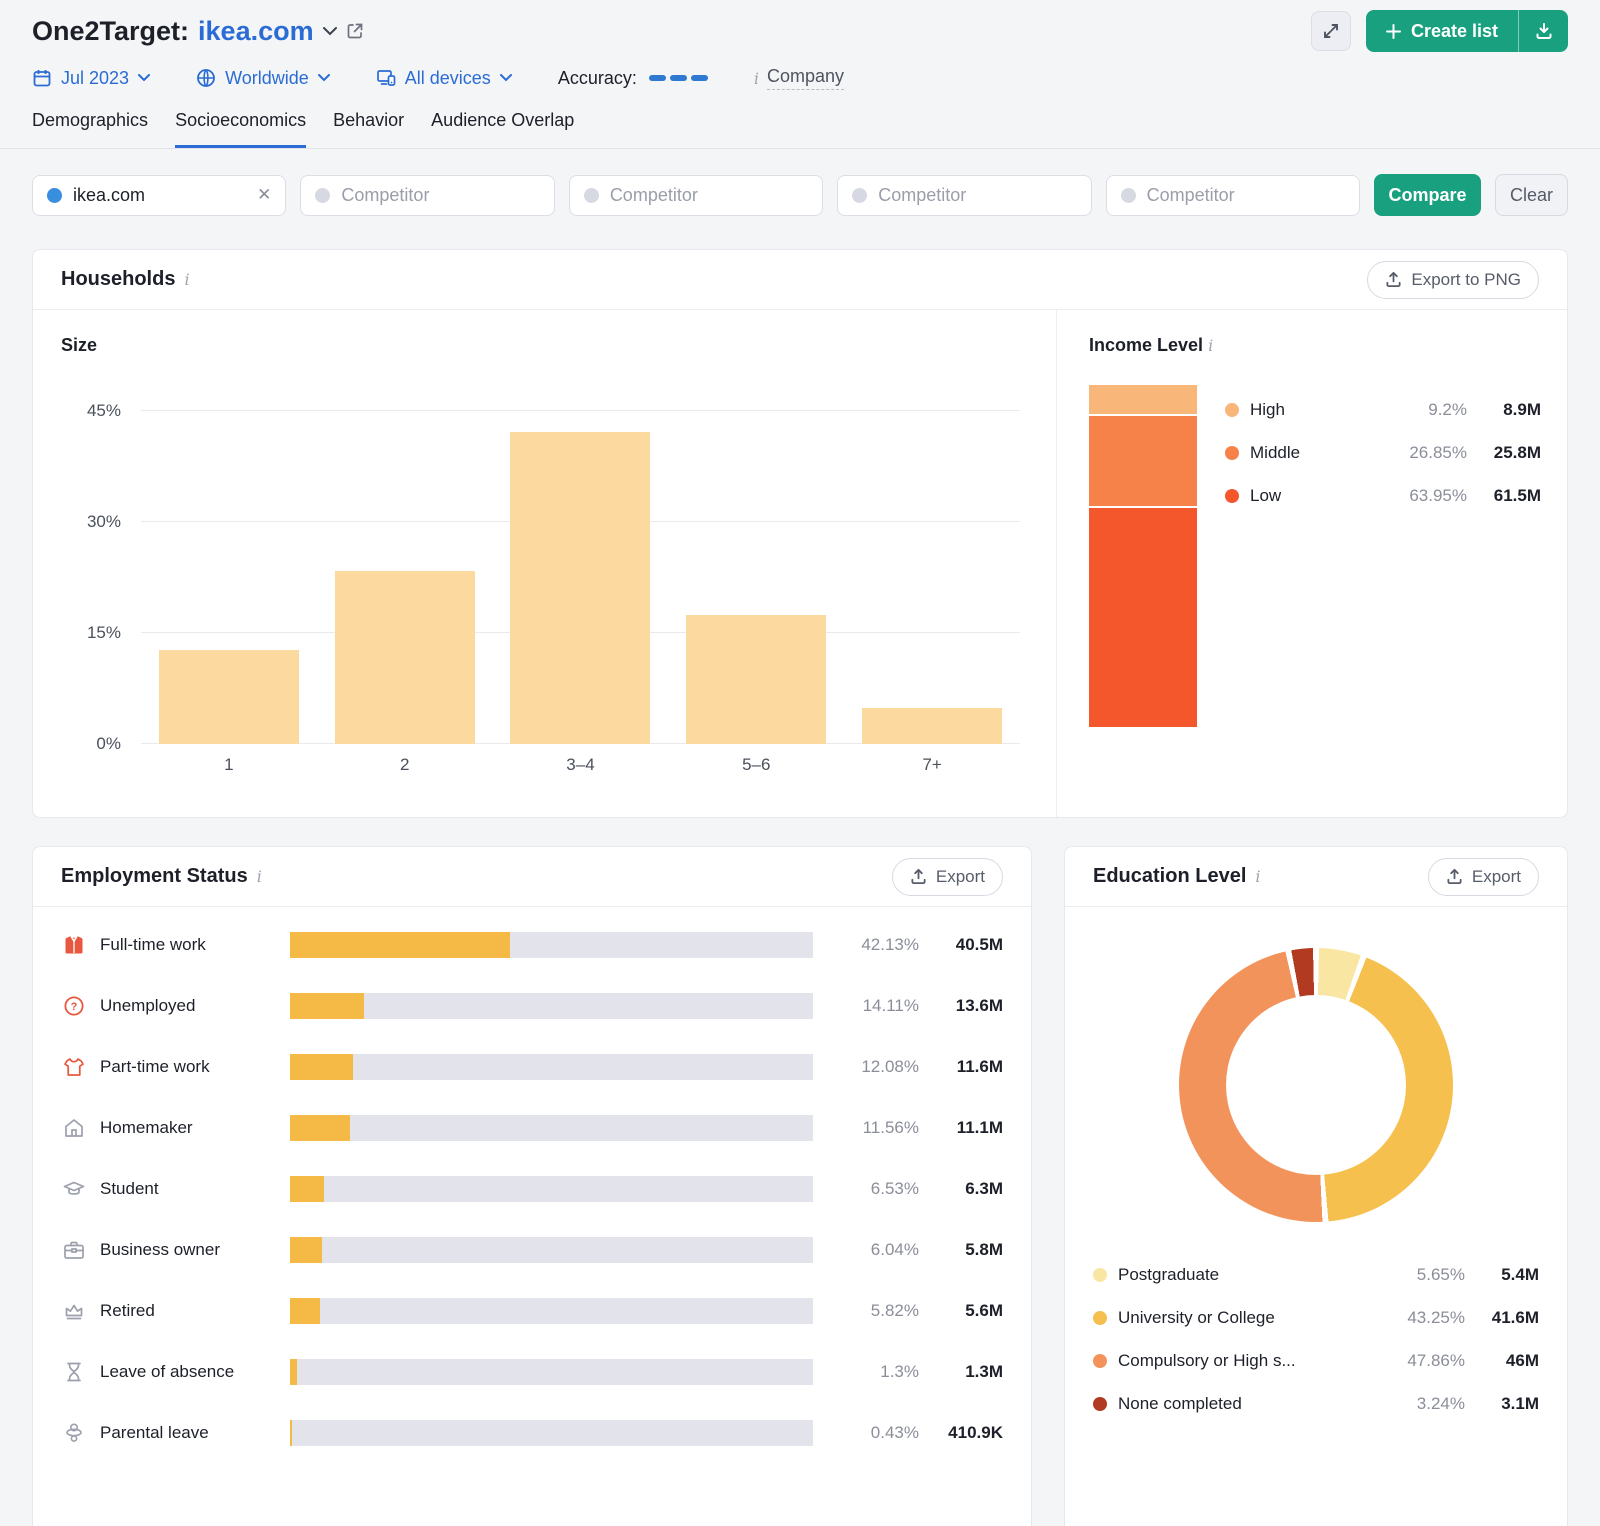  I want to click on calendar-icon, so click(42, 78).